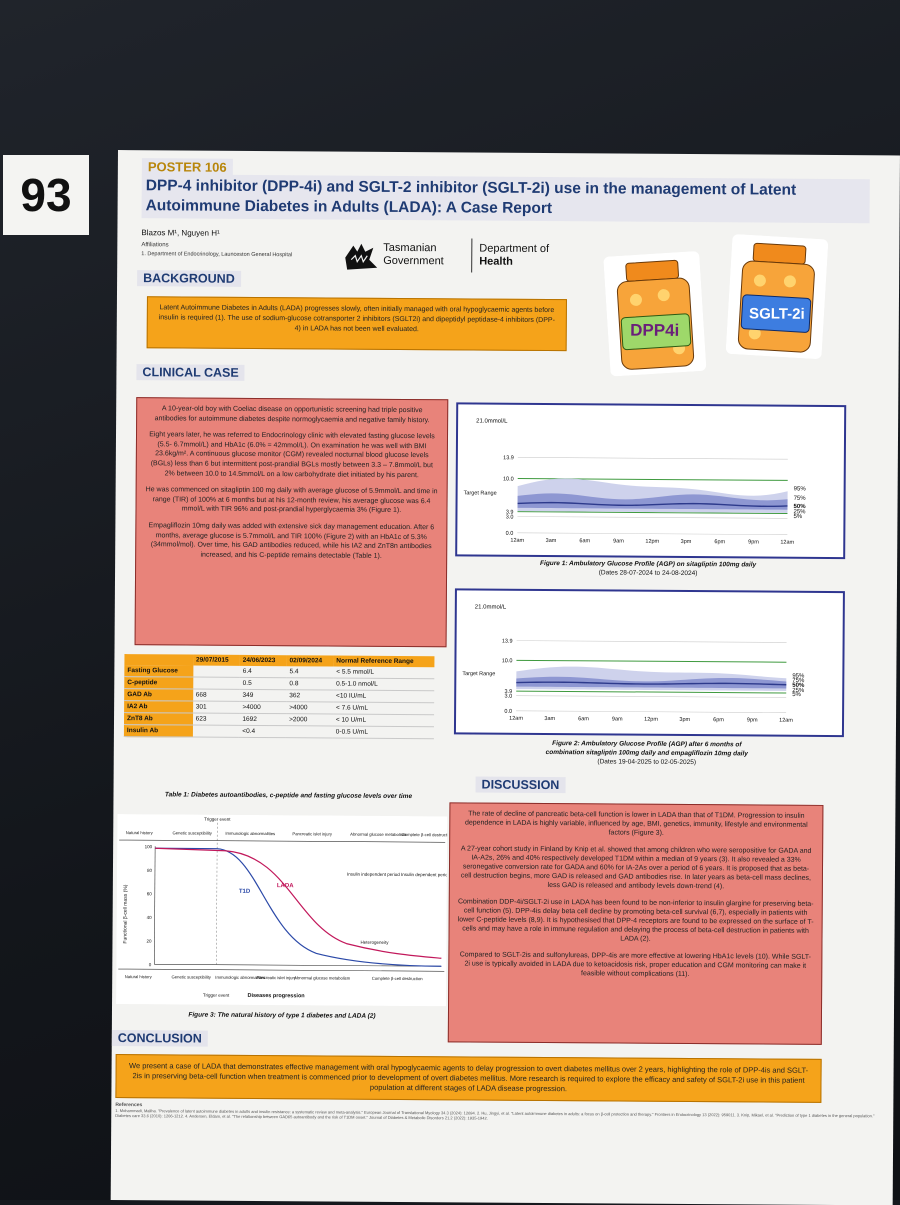 The width and height of the screenshot is (900, 1205). I want to click on agp-xtick: 9pm, so click(753, 542).